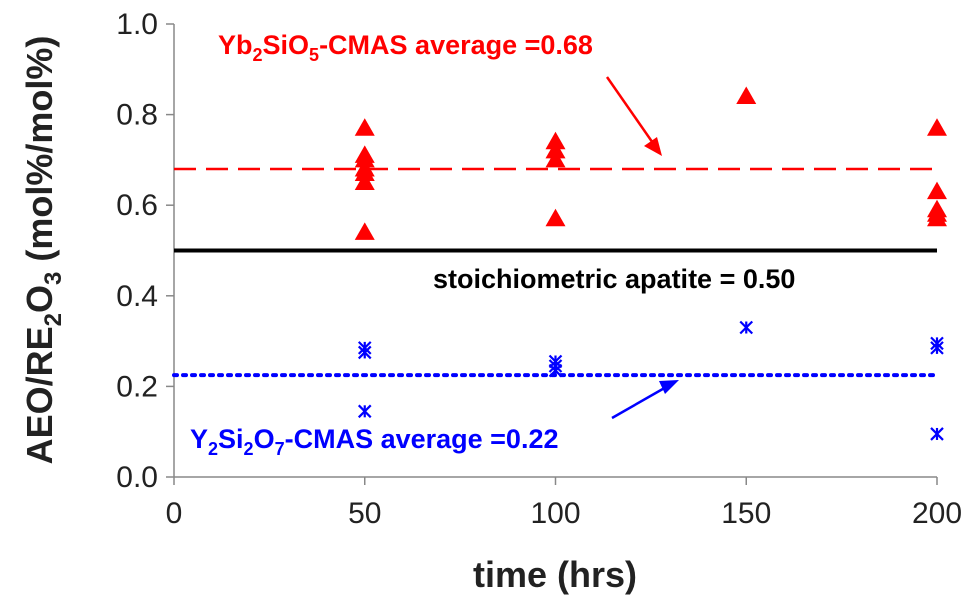 The image size is (969, 611). What do you see at coordinates (137, 115) in the screenshot?
I see `y-tick-label: 0.8` at bounding box center [137, 115].